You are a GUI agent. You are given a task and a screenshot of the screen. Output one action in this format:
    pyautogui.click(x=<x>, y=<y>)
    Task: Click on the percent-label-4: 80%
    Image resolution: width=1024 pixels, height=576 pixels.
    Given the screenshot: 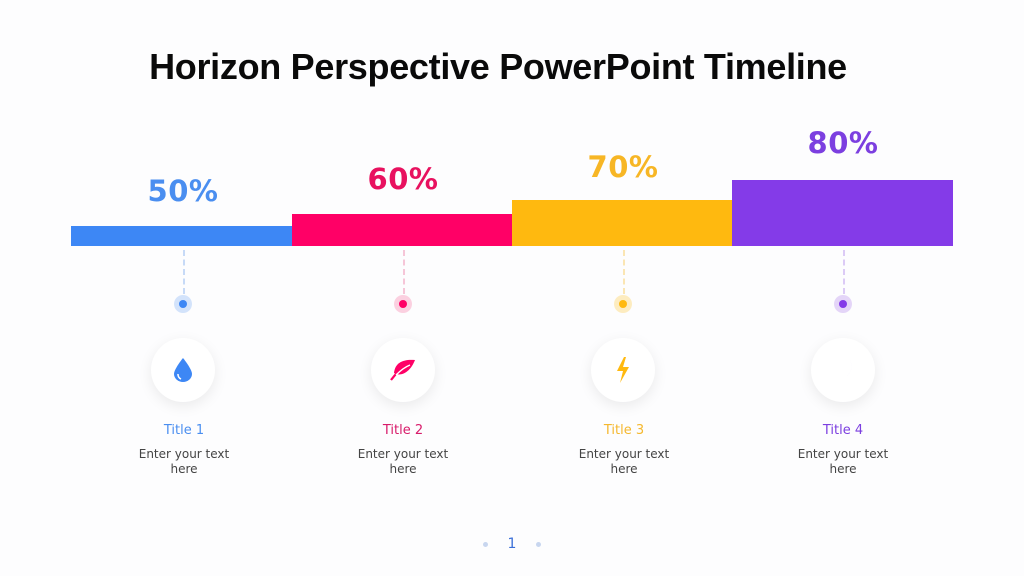 What is the action you would take?
    pyautogui.click(x=843, y=143)
    